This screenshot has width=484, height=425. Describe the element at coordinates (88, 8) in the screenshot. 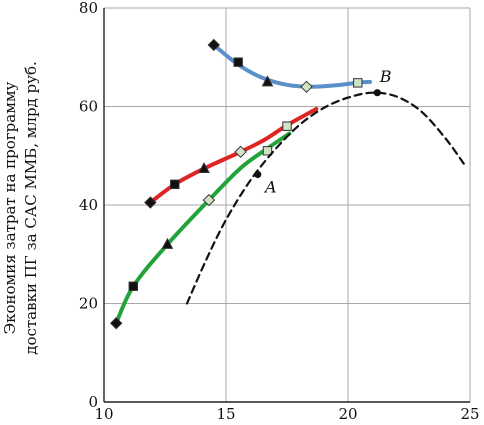

I see `y-tick-label: 80` at that location.